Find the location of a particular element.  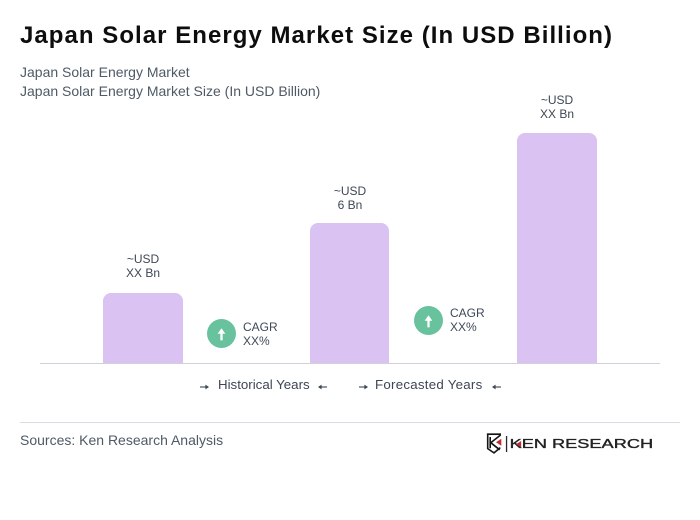

svg-text: KEN RESEARCH is located at coordinates (581, 443).